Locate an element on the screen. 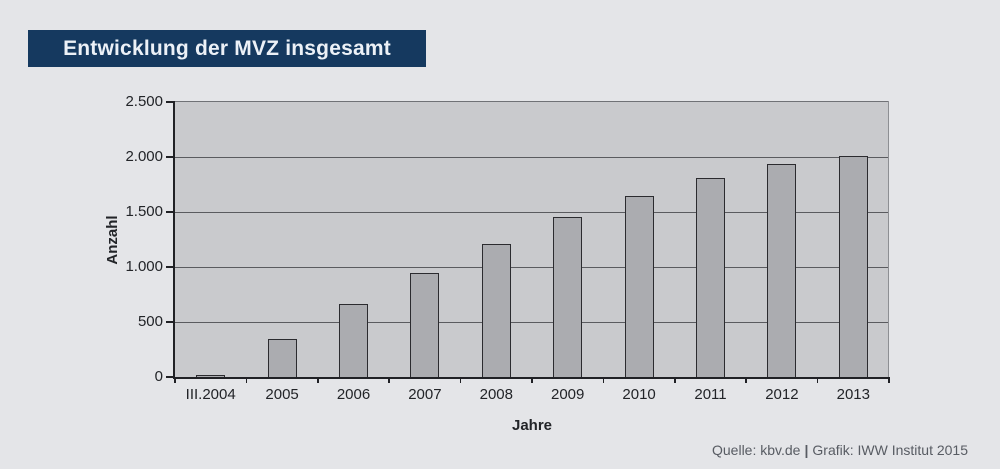 The width and height of the screenshot is (1000, 469). plot-frame-top is located at coordinates (532, 101).